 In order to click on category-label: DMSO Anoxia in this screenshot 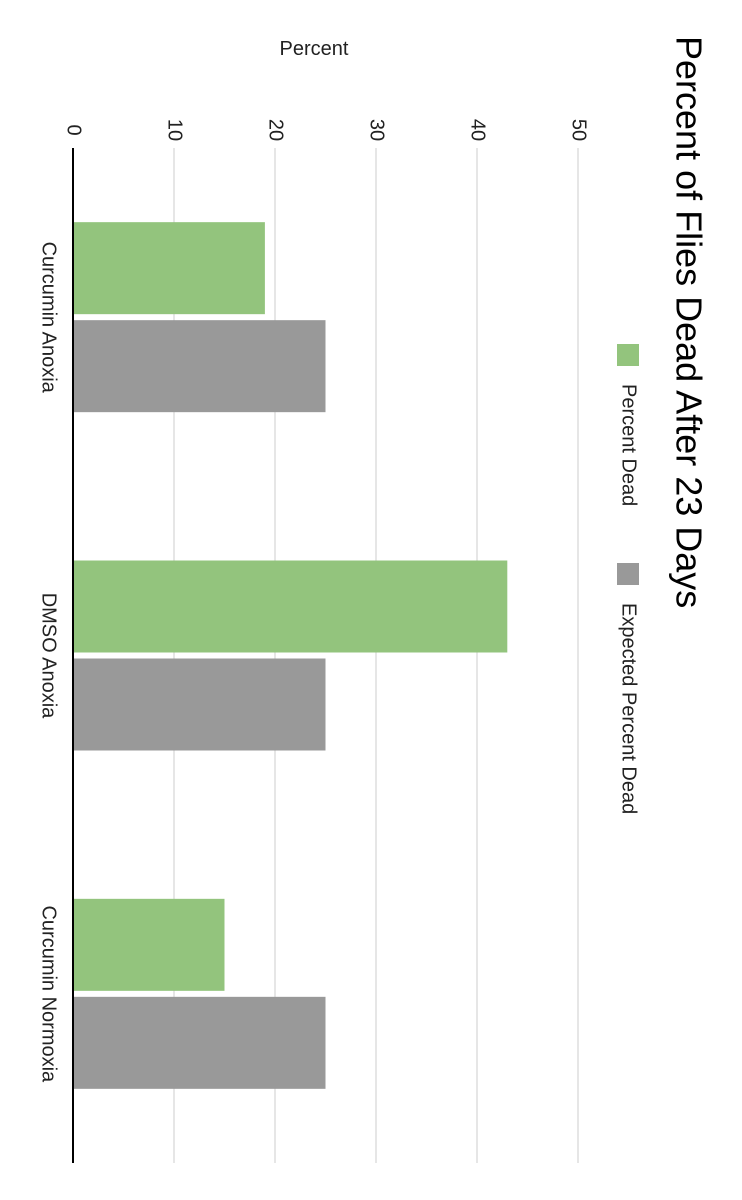, I will do `click(49, 656)`.